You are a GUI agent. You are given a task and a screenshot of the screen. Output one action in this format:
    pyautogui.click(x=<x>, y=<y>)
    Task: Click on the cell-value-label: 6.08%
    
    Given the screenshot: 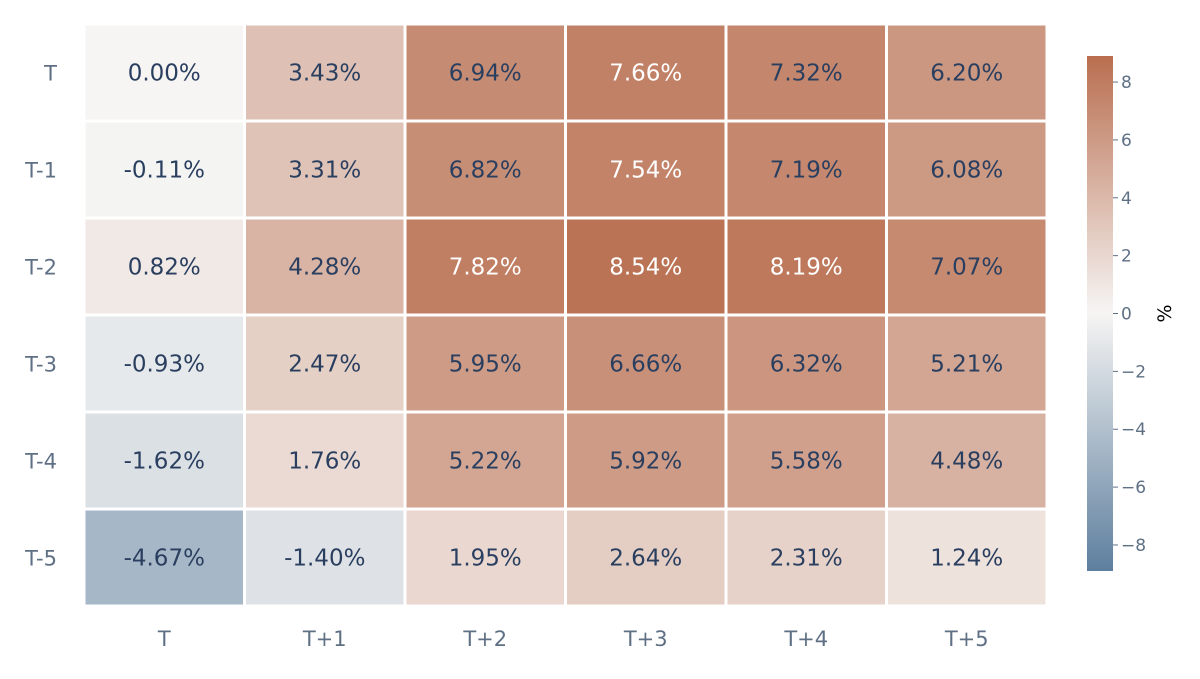 What is the action you would take?
    pyautogui.click(x=966, y=171)
    